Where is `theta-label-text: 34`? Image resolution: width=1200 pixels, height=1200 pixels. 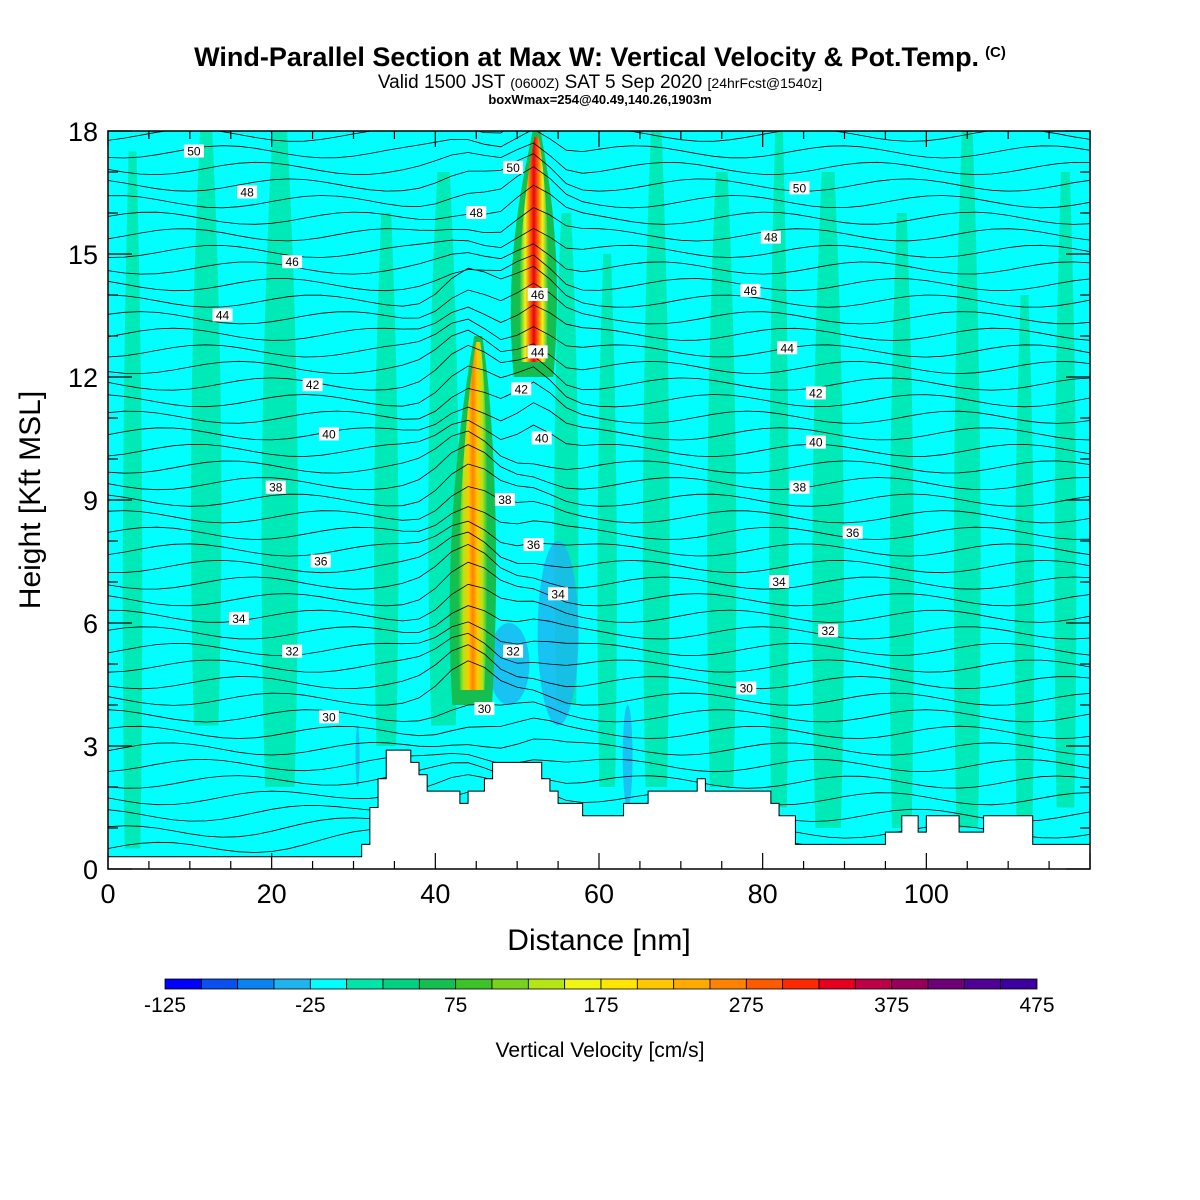 theta-label-text: 34 is located at coordinates (779, 582).